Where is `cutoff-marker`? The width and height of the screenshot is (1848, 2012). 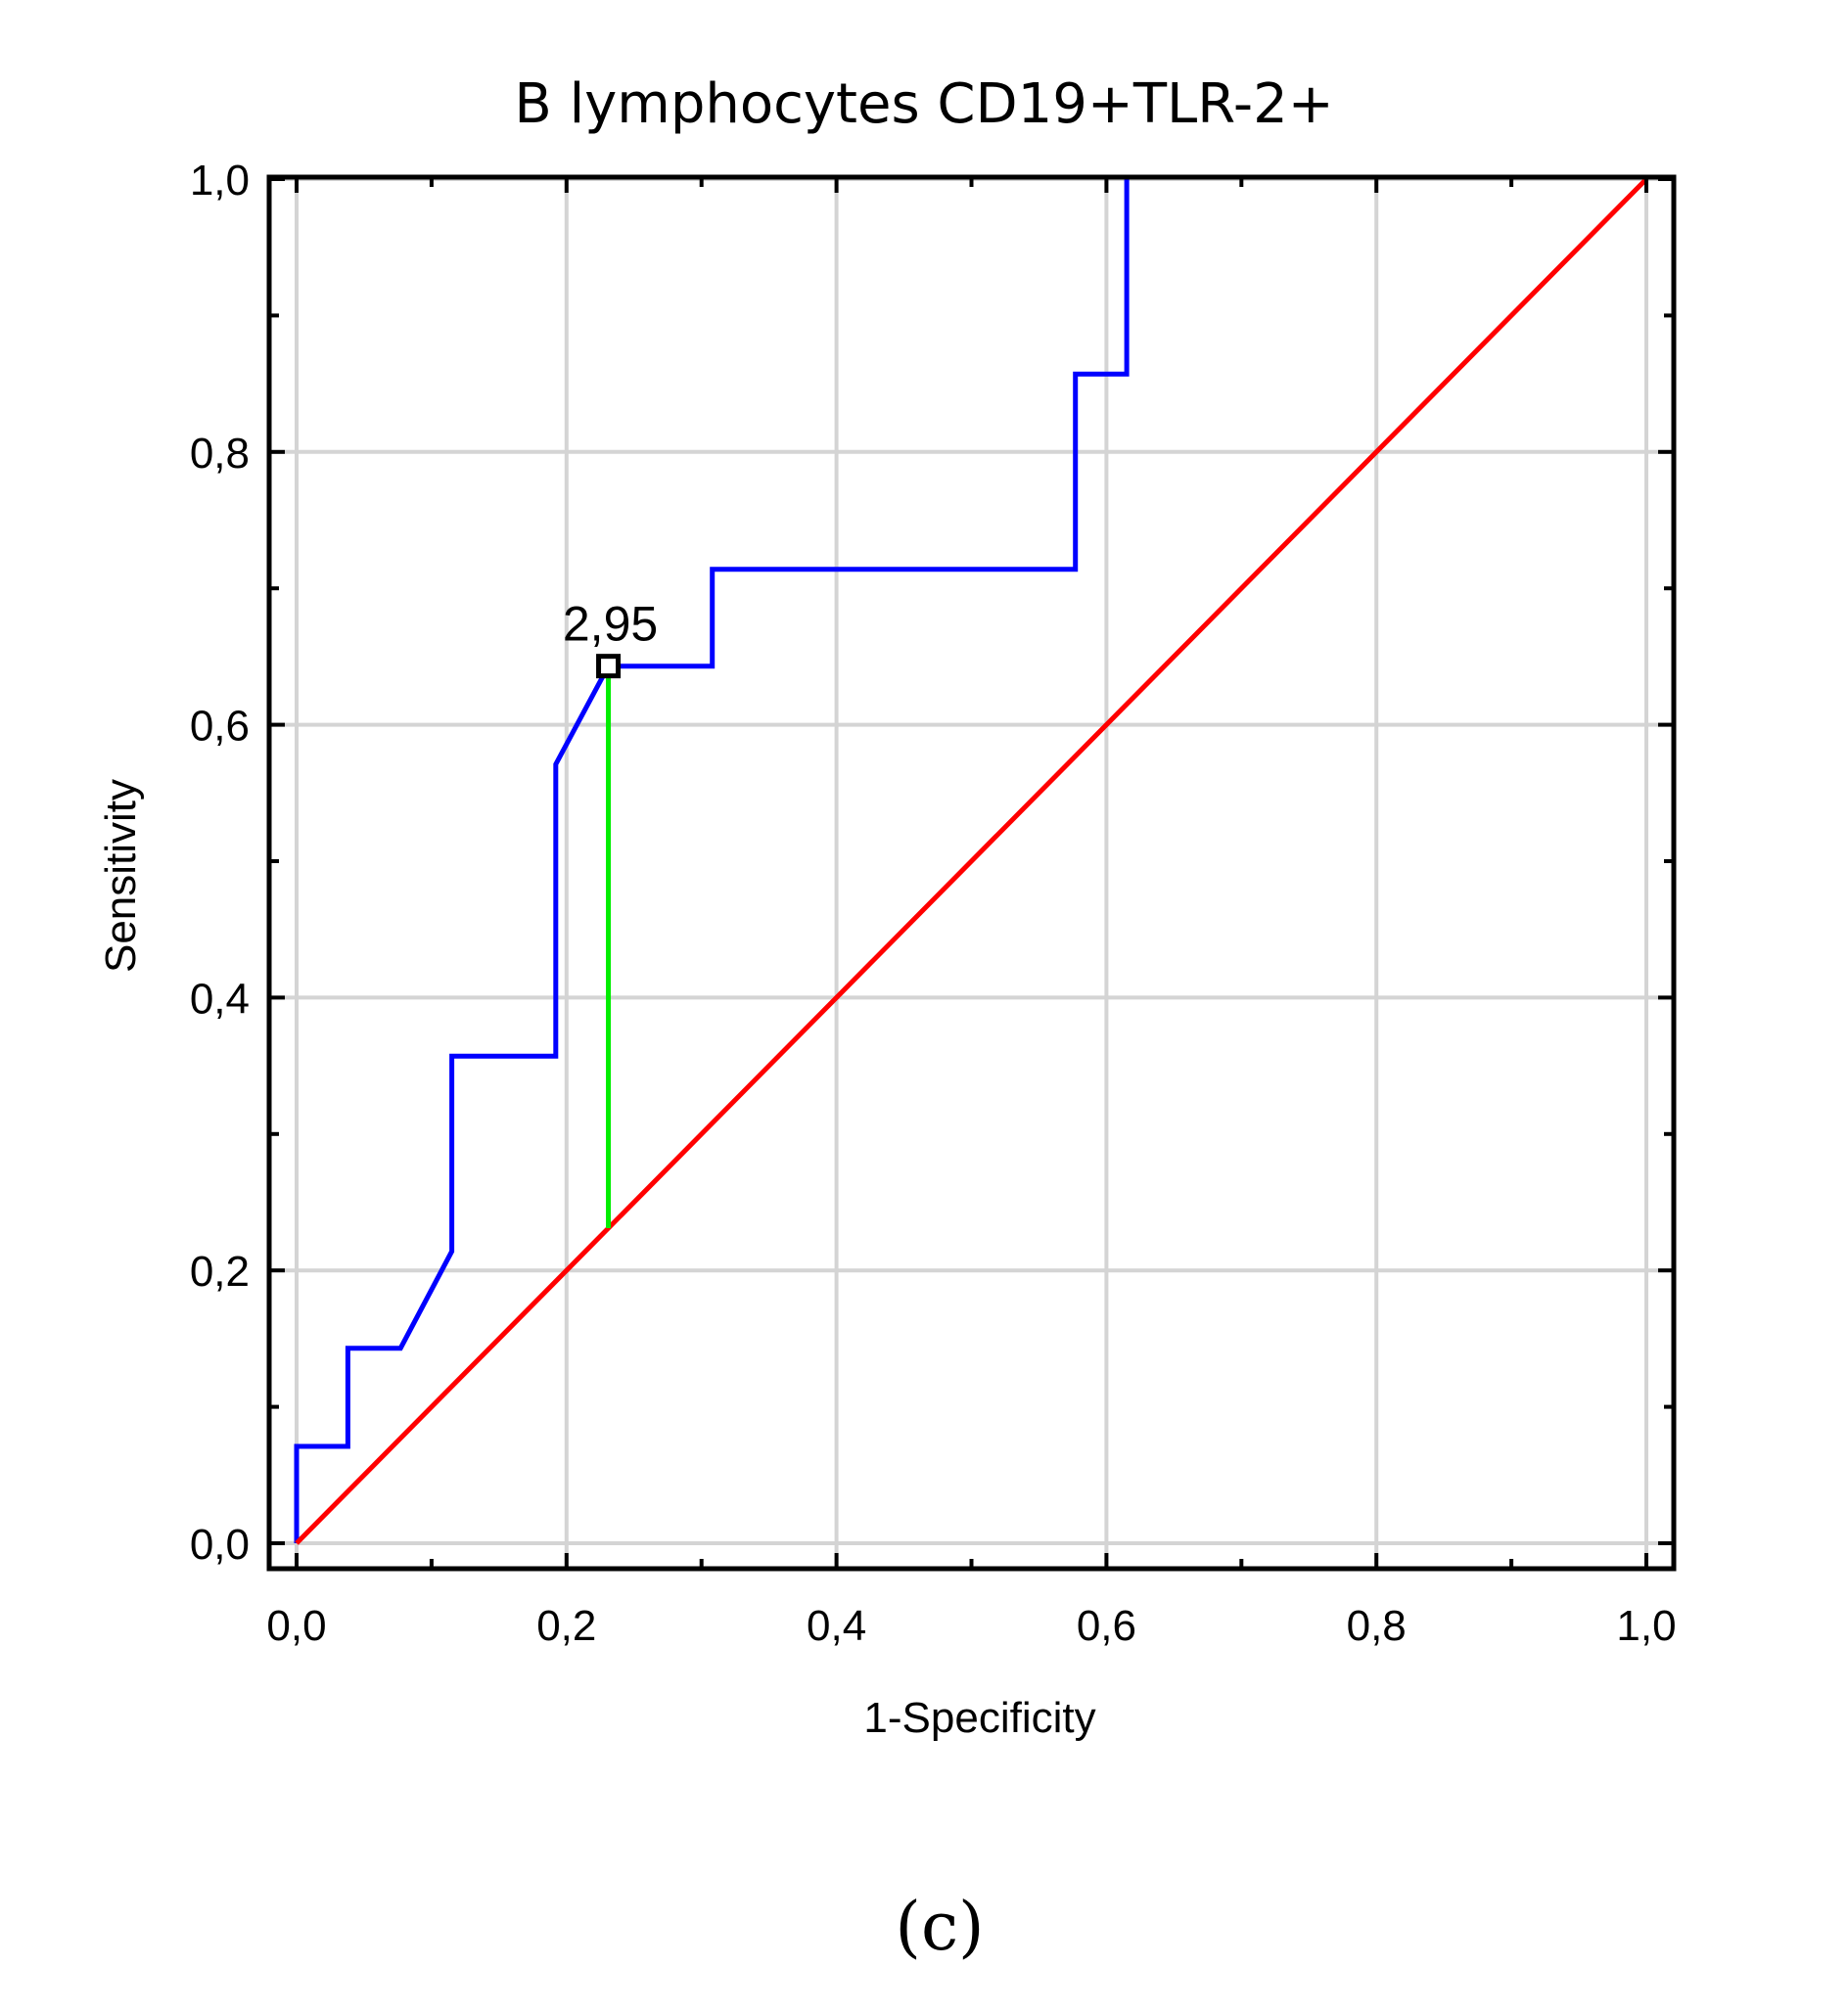
cutoff-marker is located at coordinates (609, 666).